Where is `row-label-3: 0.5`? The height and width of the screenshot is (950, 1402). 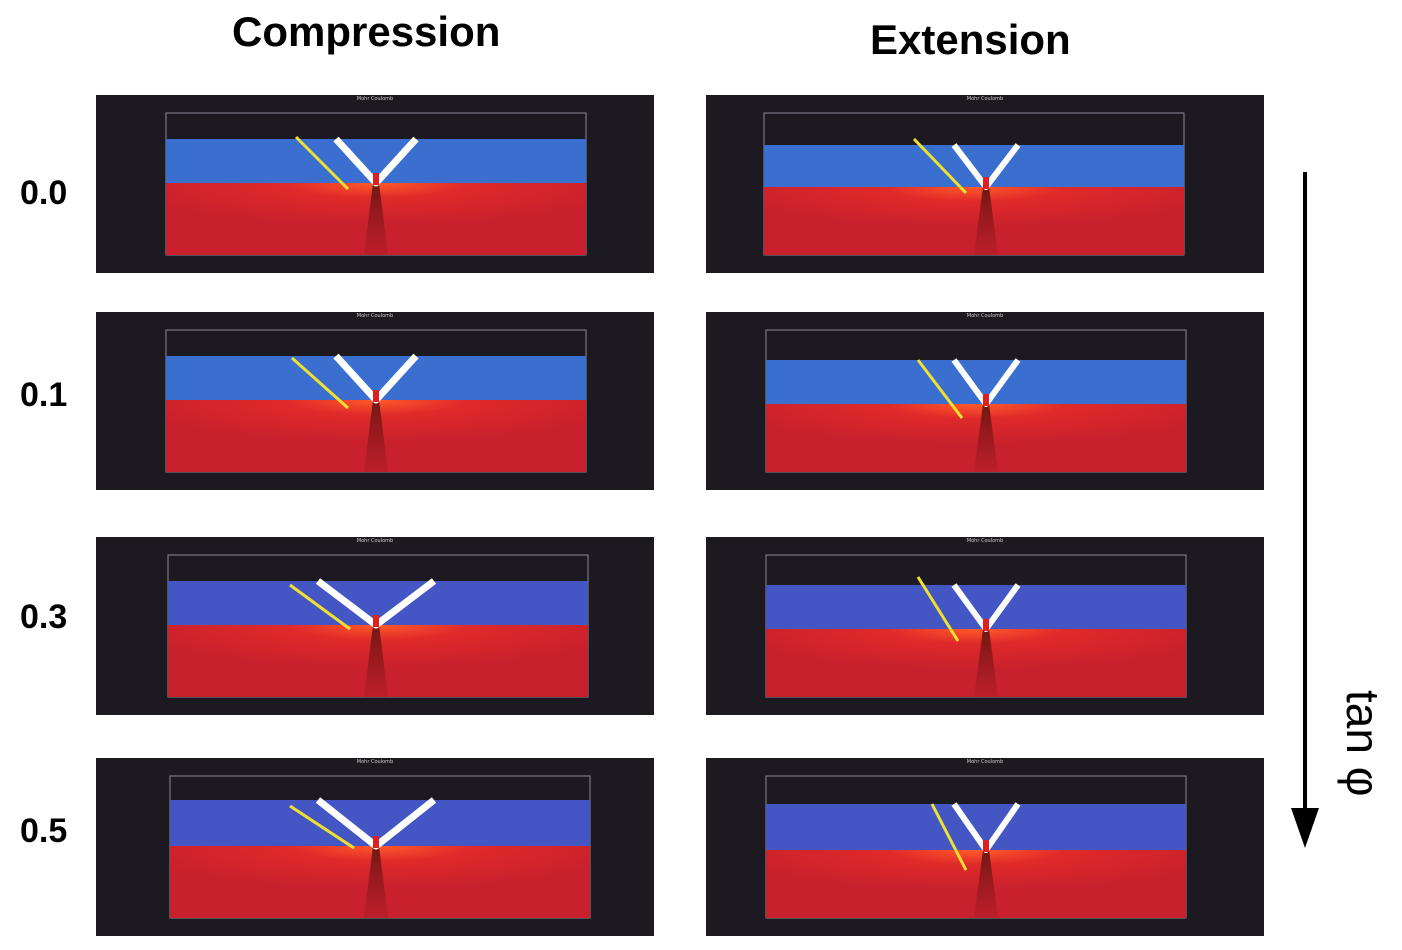
row-label-3: 0.5 is located at coordinates (44, 831).